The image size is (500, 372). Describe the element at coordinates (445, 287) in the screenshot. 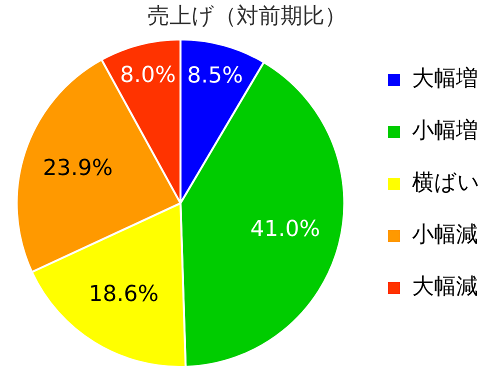

I see `legend-label: 大幅減` at that location.